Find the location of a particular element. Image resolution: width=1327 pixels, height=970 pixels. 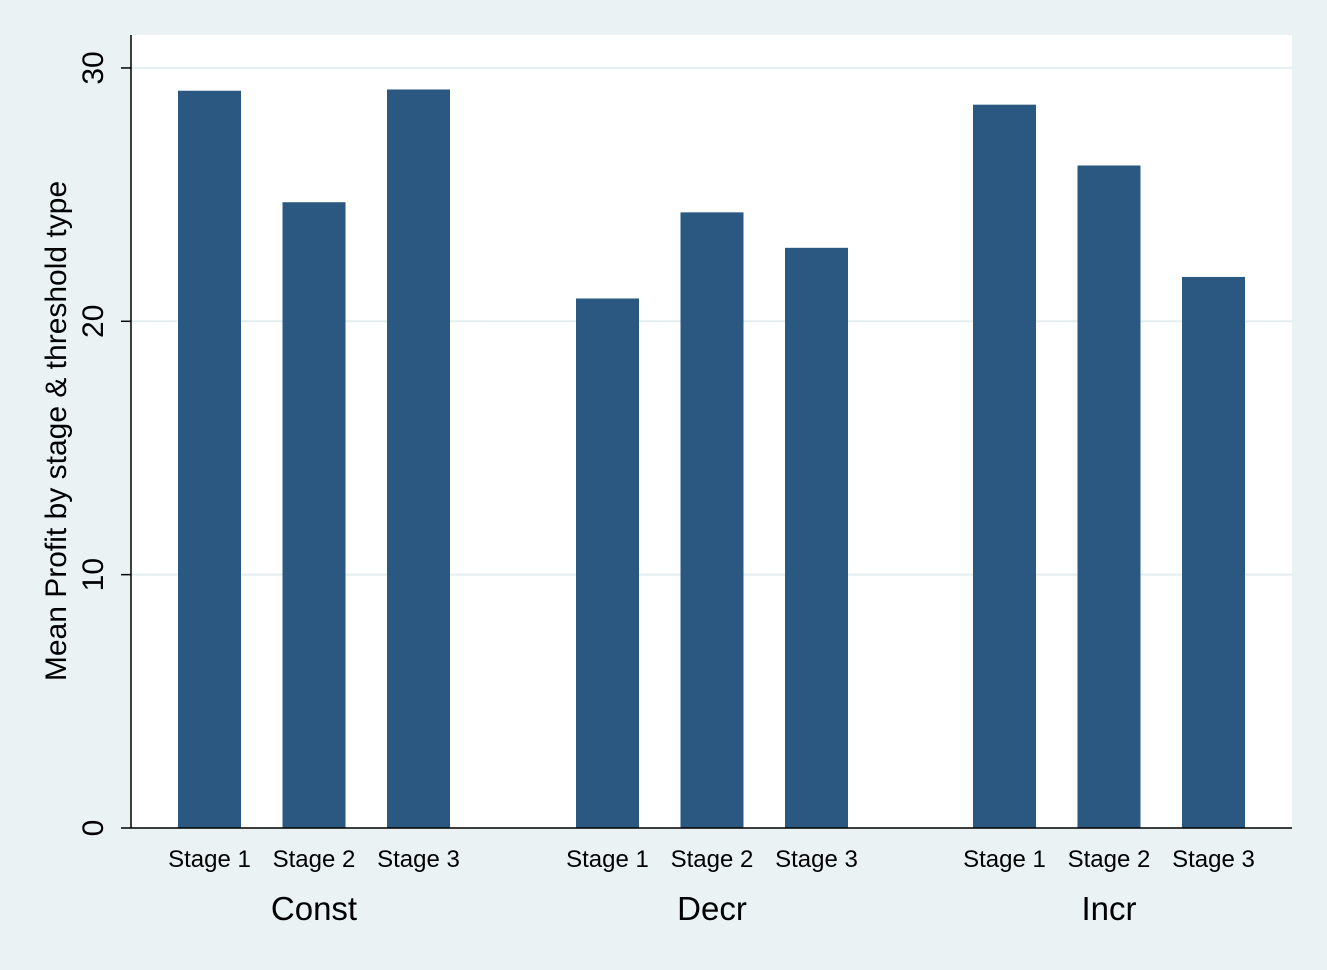

group-label: Const is located at coordinates (314, 908).